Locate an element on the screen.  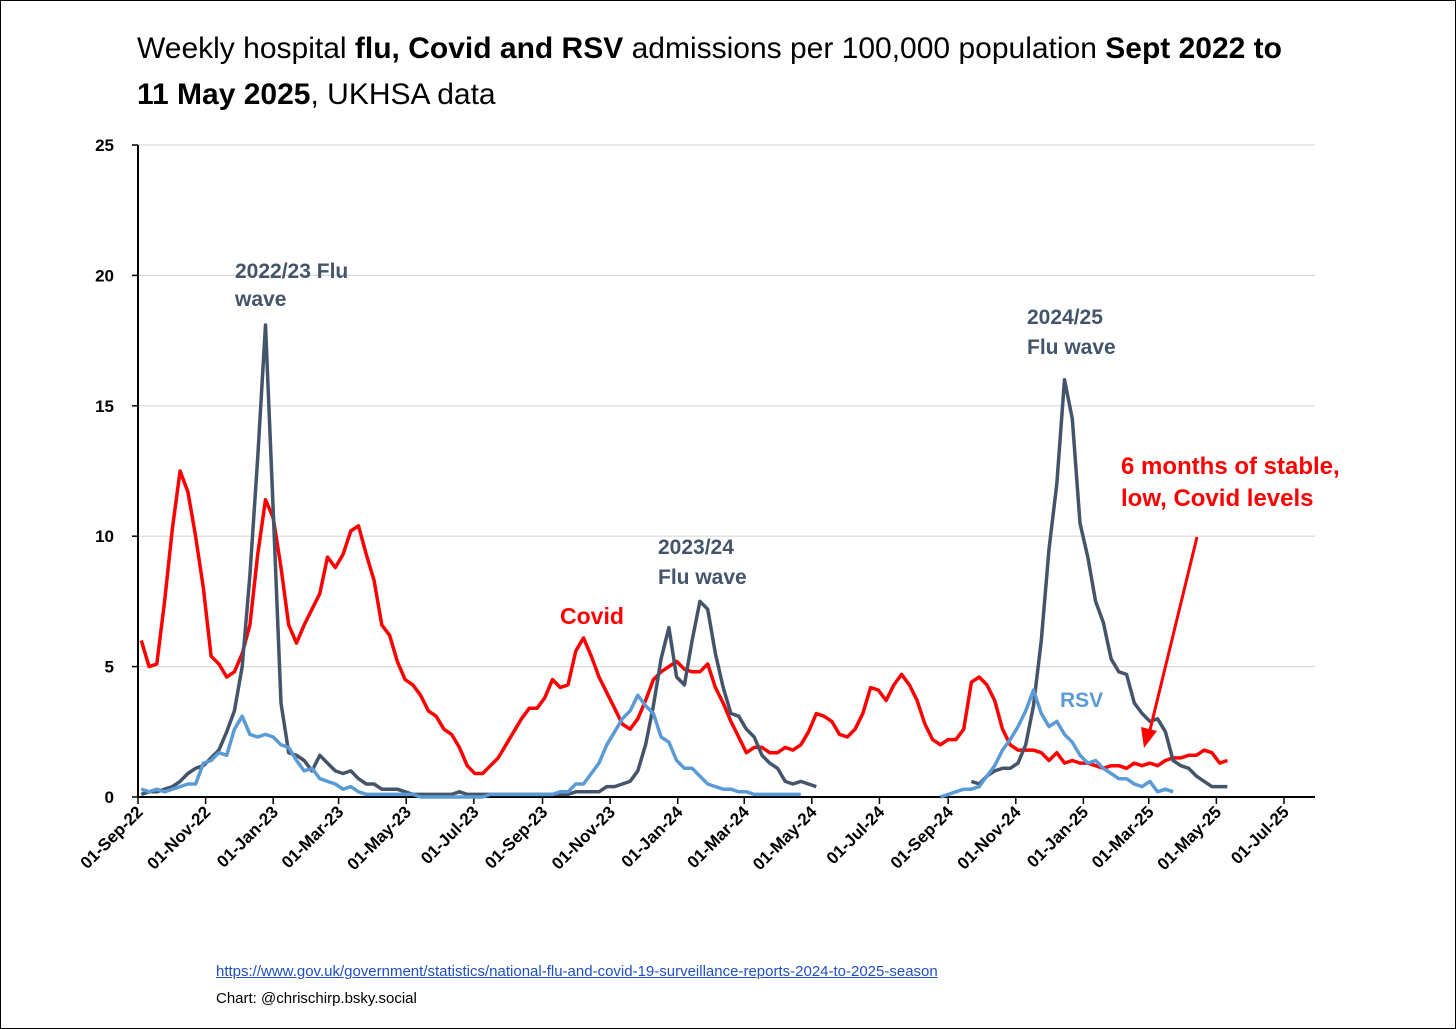
annotation-line: 2024/25 is located at coordinates (1065, 317).